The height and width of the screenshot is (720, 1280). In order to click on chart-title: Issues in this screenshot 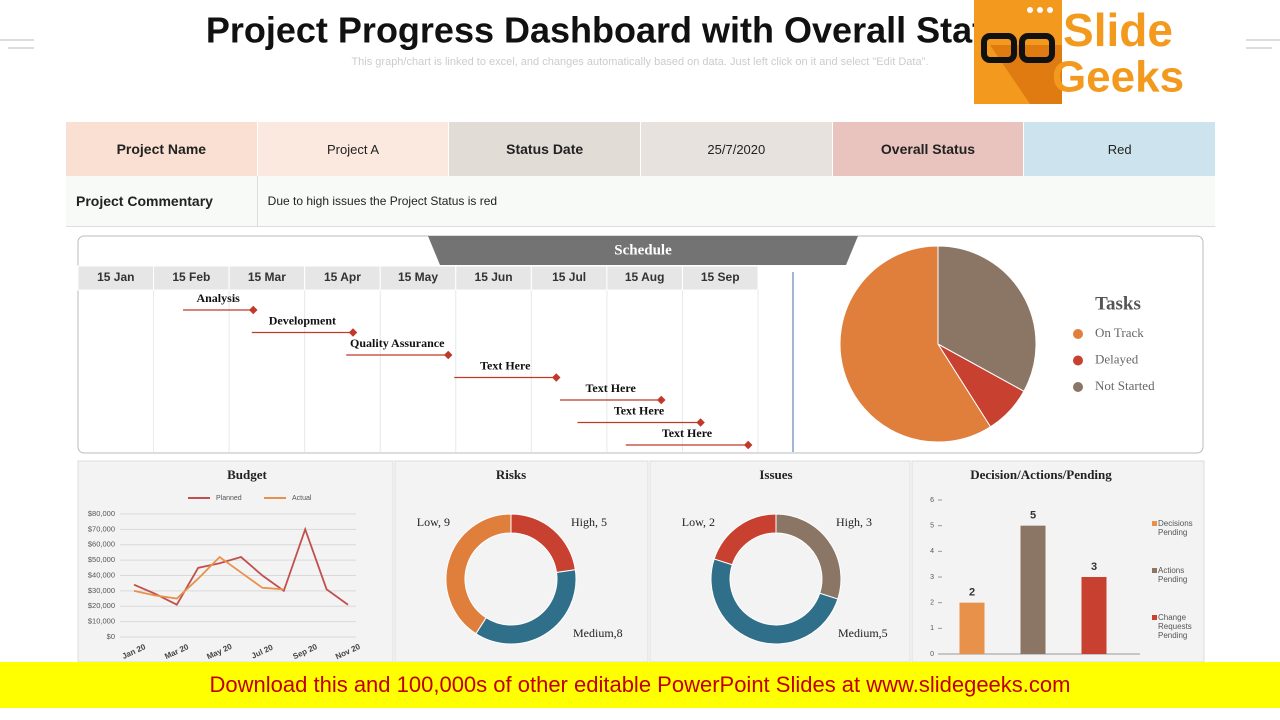, I will do `click(775, 474)`.